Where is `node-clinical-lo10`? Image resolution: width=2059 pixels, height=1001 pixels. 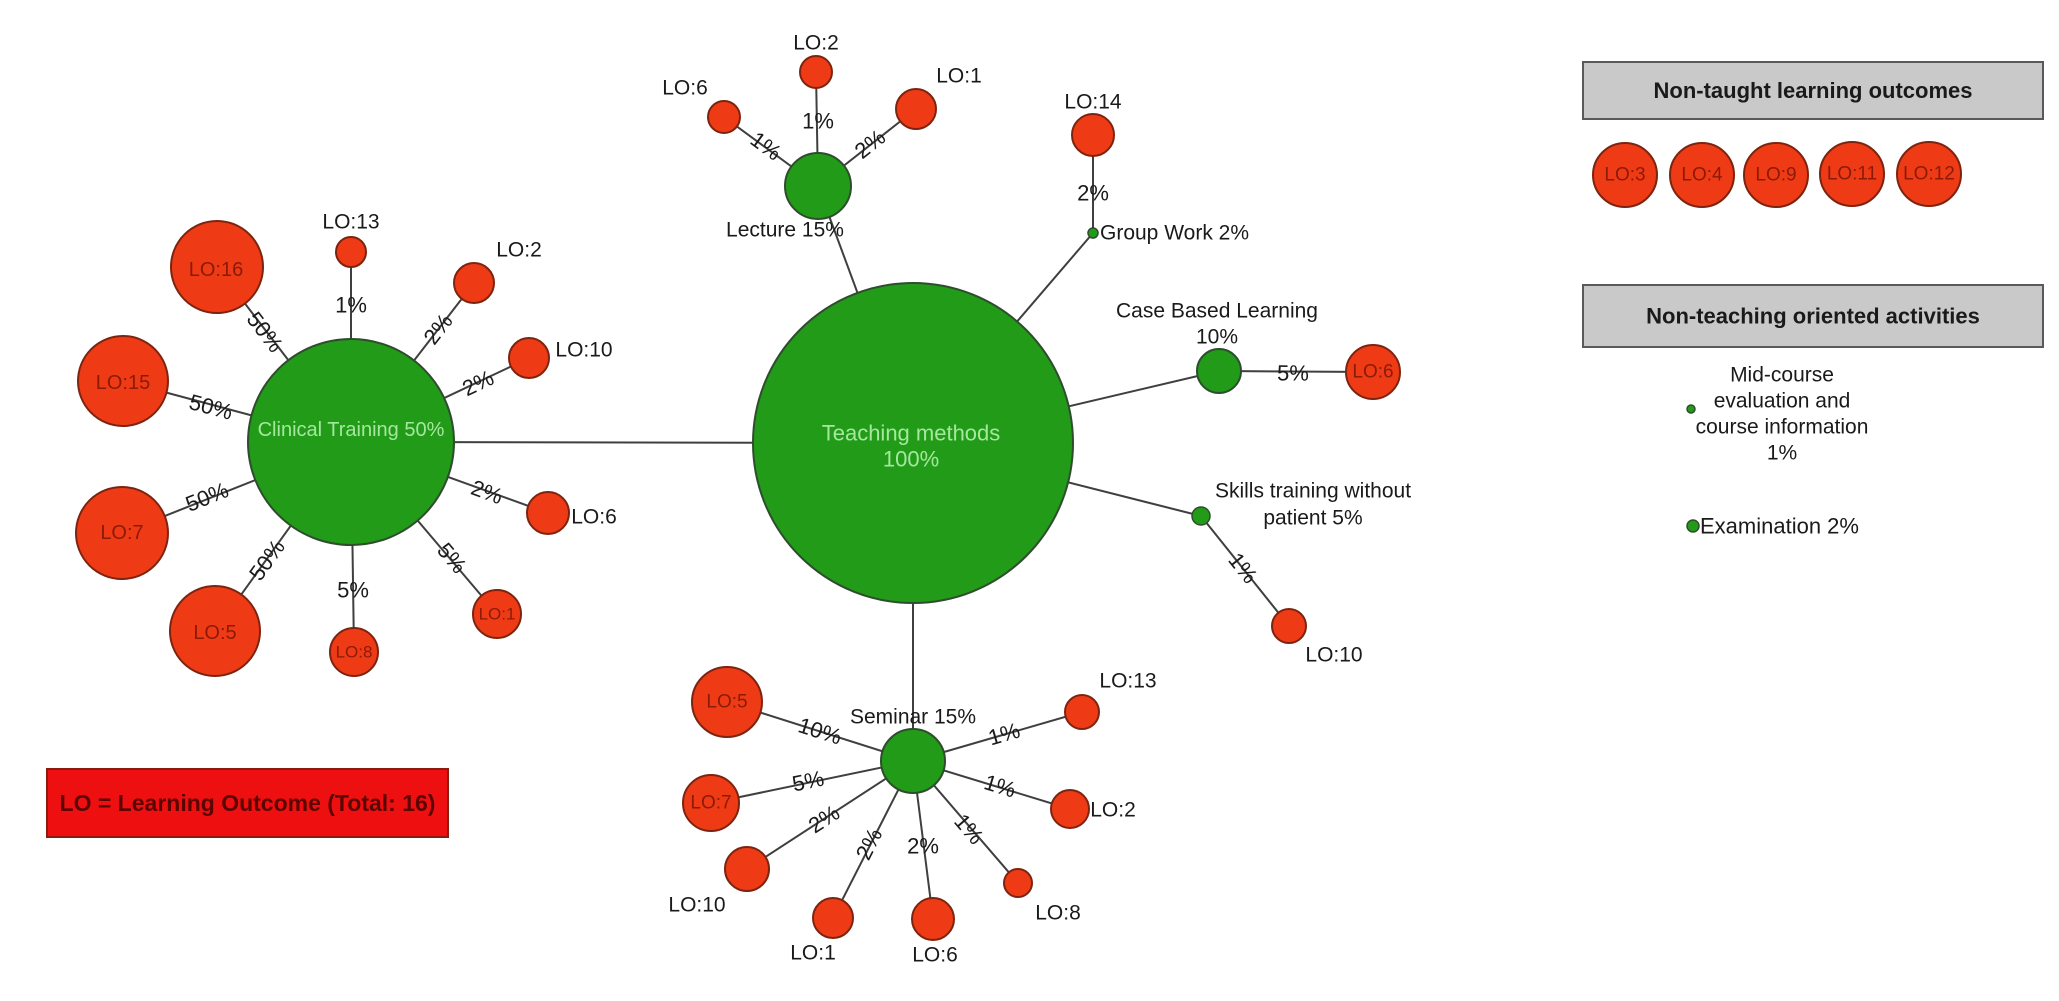
node-clinical-lo10 is located at coordinates (529, 358).